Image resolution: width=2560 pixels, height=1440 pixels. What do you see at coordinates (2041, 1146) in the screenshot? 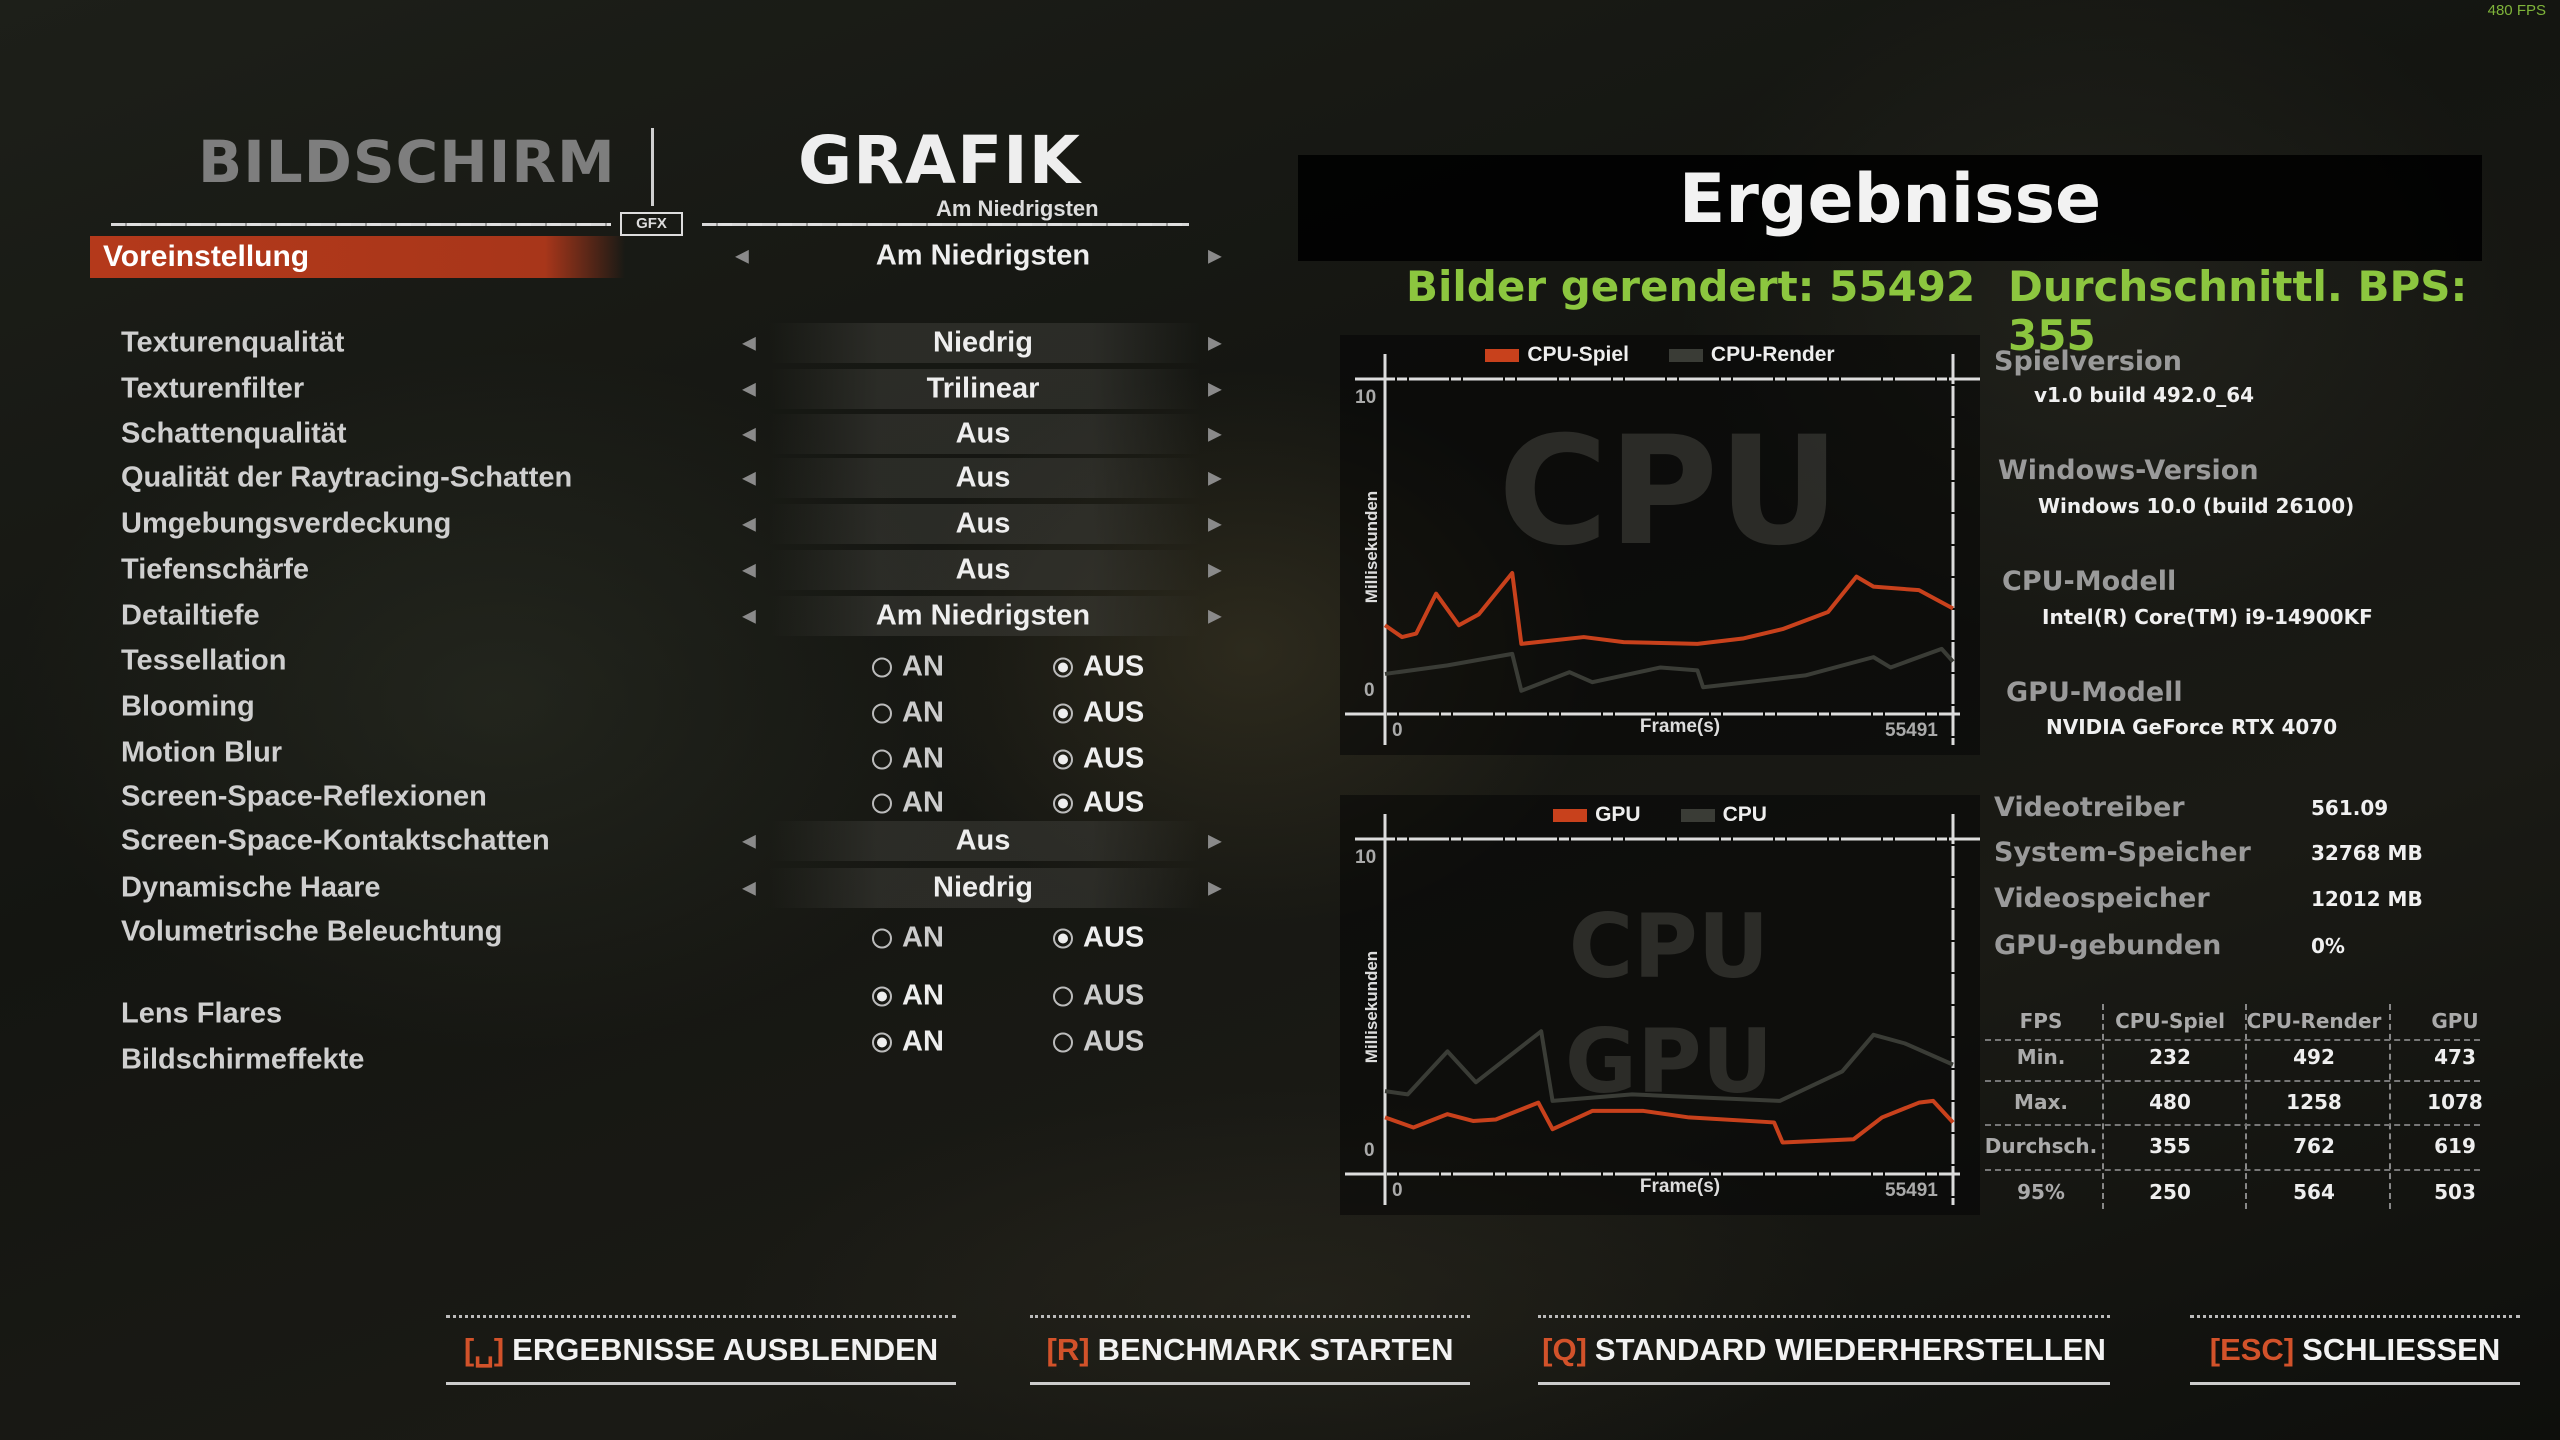
I see `table-row-label: Durchsch.` at bounding box center [2041, 1146].